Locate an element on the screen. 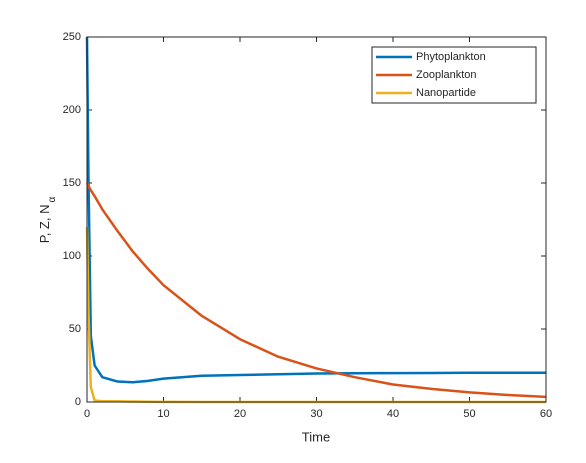 This screenshot has height=463, width=586. legend-label: Zooplankton is located at coordinates (446, 75).